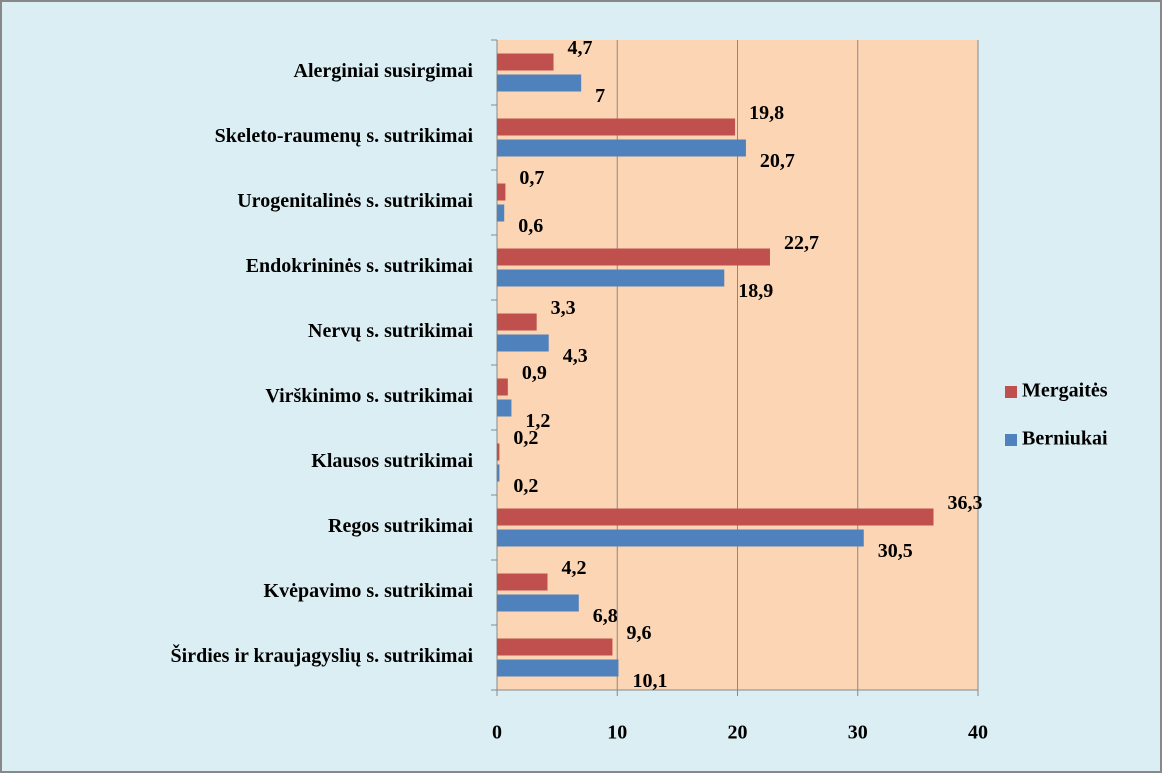 Image resolution: width=1162 pixels, height=773 pixels. I want to click on x-tick-label: 40, so click(978, 733).